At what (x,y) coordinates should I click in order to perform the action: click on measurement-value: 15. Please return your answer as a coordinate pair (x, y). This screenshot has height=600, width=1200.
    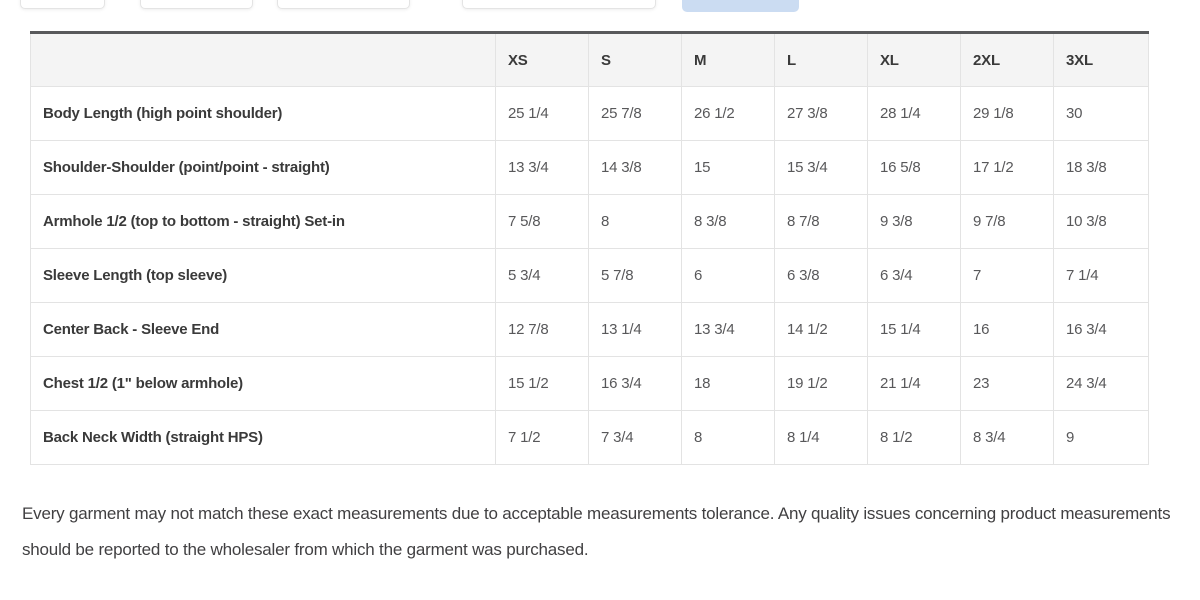
    Looking at the image, I should click on (728, 167).